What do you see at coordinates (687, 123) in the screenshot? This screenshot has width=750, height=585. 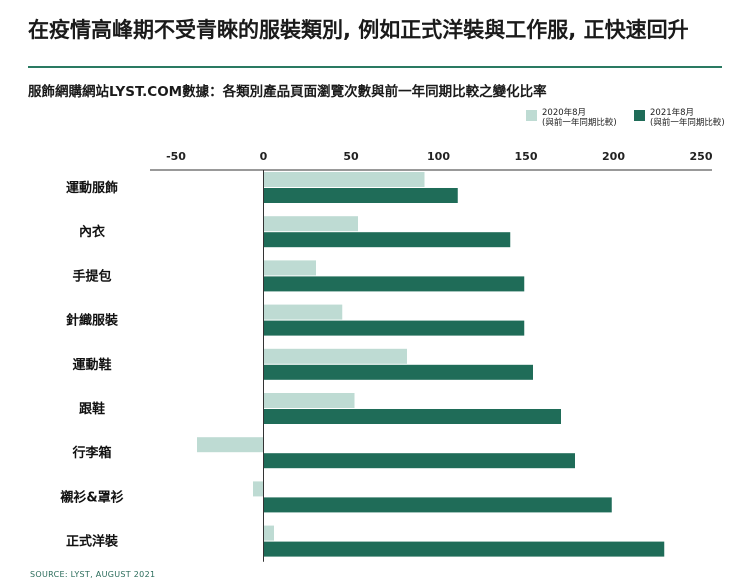 I see `legend-note-2021: (與前一年同期比較)` at bounding box center [687, 123].